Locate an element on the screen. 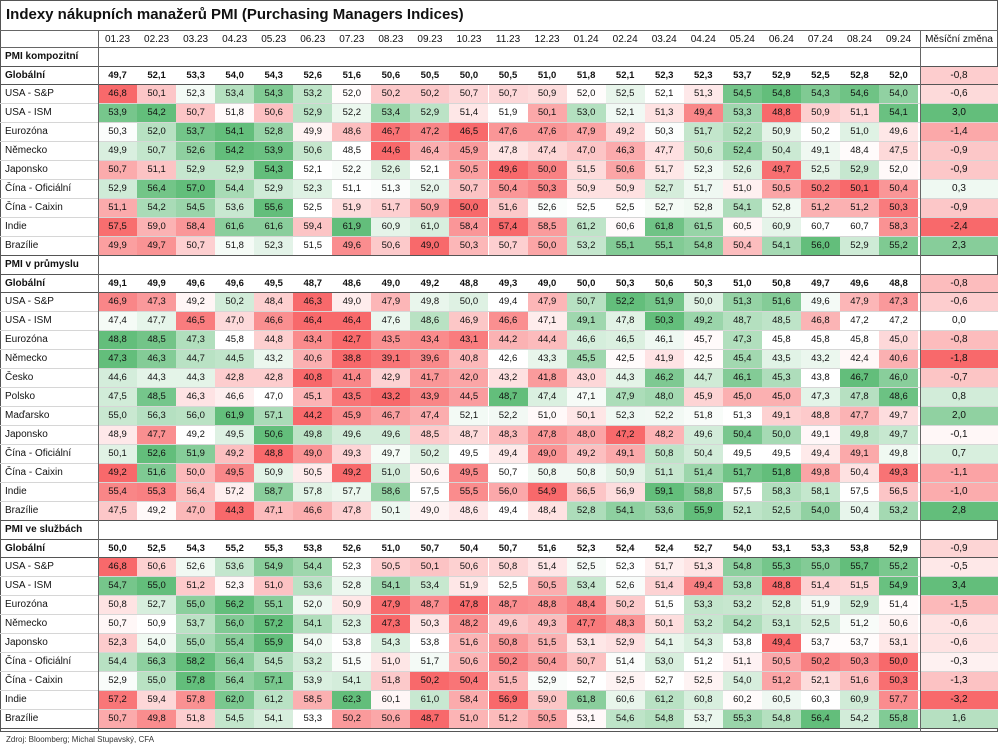  value-cell: 61,9 is located at coordinates (235, 416).